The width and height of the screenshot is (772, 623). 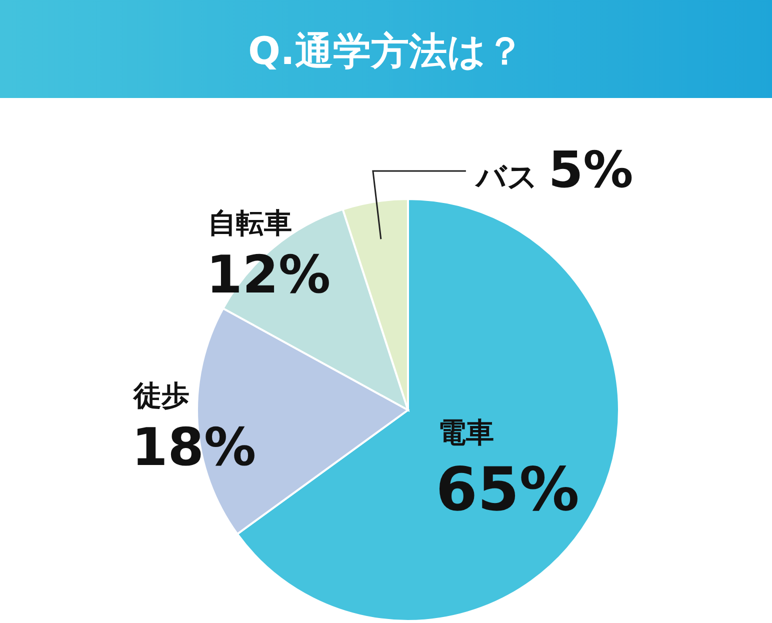 I want to click on slice-label: 電車, so click(x=466, y=432).